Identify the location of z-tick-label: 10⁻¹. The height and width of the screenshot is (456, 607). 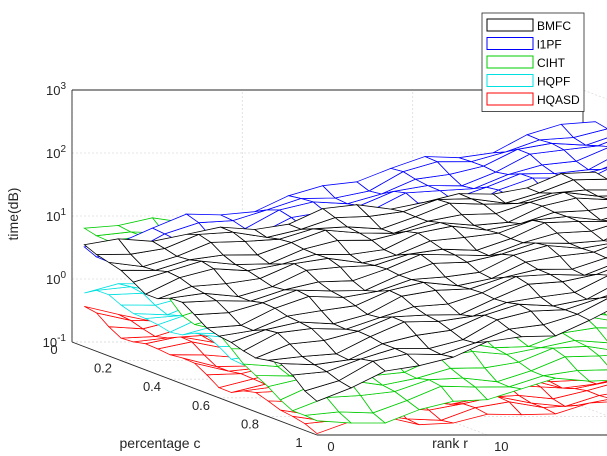
(55, 341).